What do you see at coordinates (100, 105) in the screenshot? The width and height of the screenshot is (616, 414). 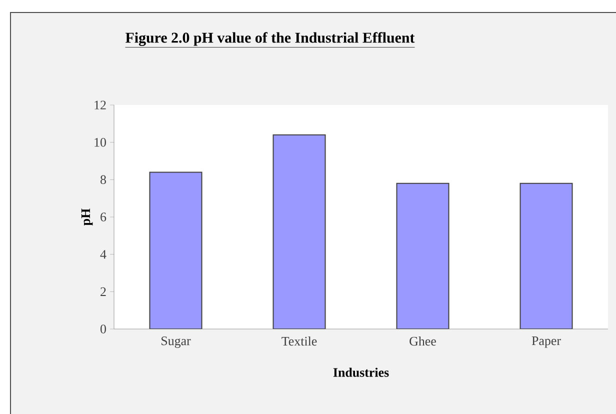 I see `y-tick-label: 12` at bounding box center [100, 105].